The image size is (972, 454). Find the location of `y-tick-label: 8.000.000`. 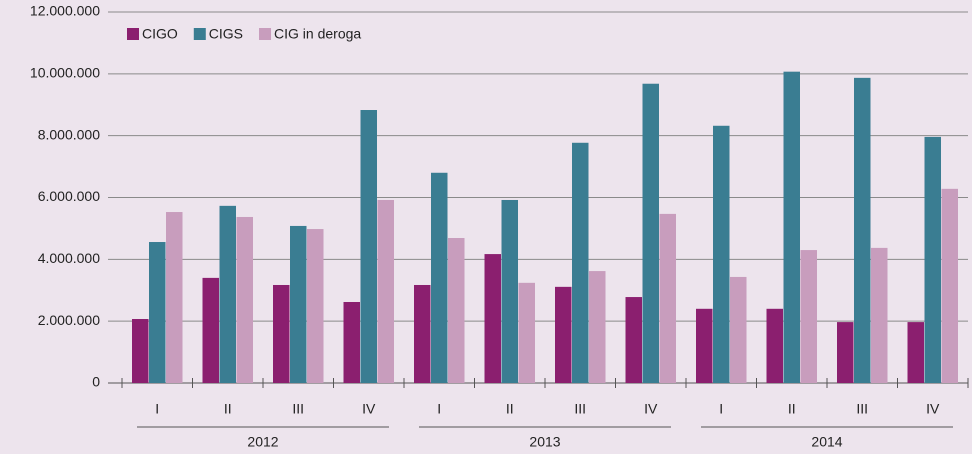

y-tick-label: 8.000.000 is located at coordinates (69, 134).